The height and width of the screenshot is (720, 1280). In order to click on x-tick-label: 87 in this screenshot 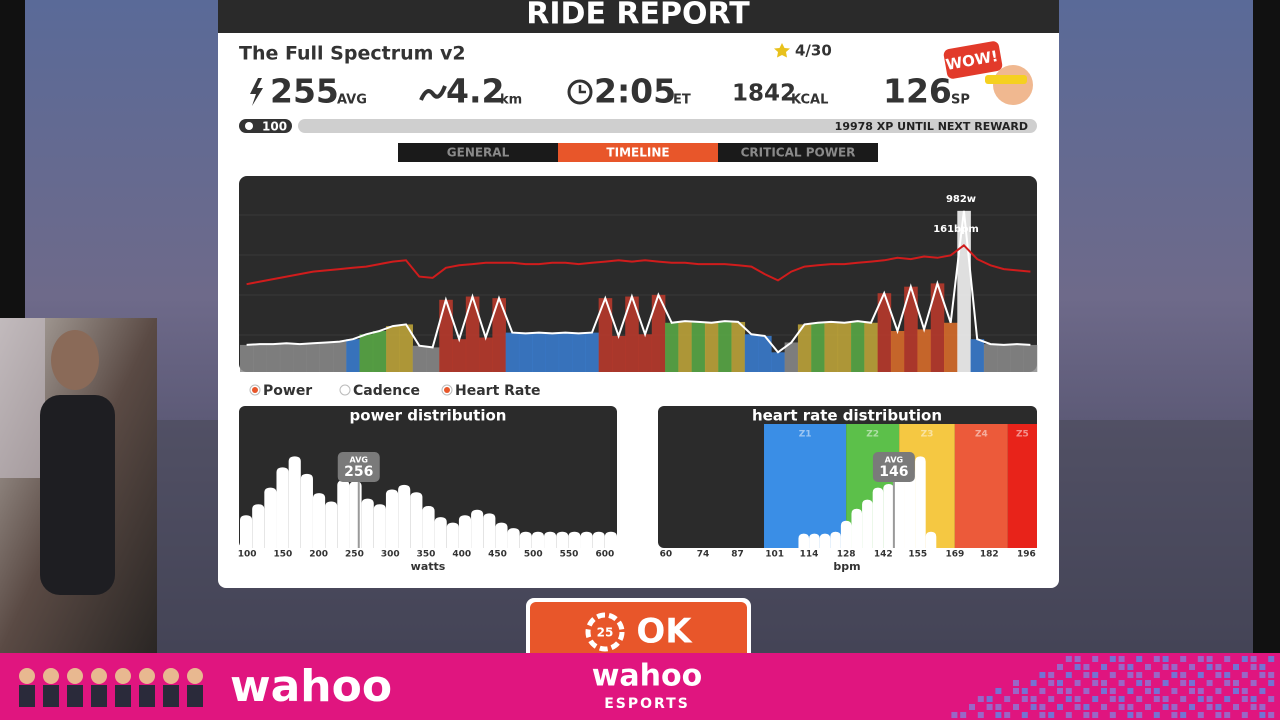, I will do `click(737, 555)`.